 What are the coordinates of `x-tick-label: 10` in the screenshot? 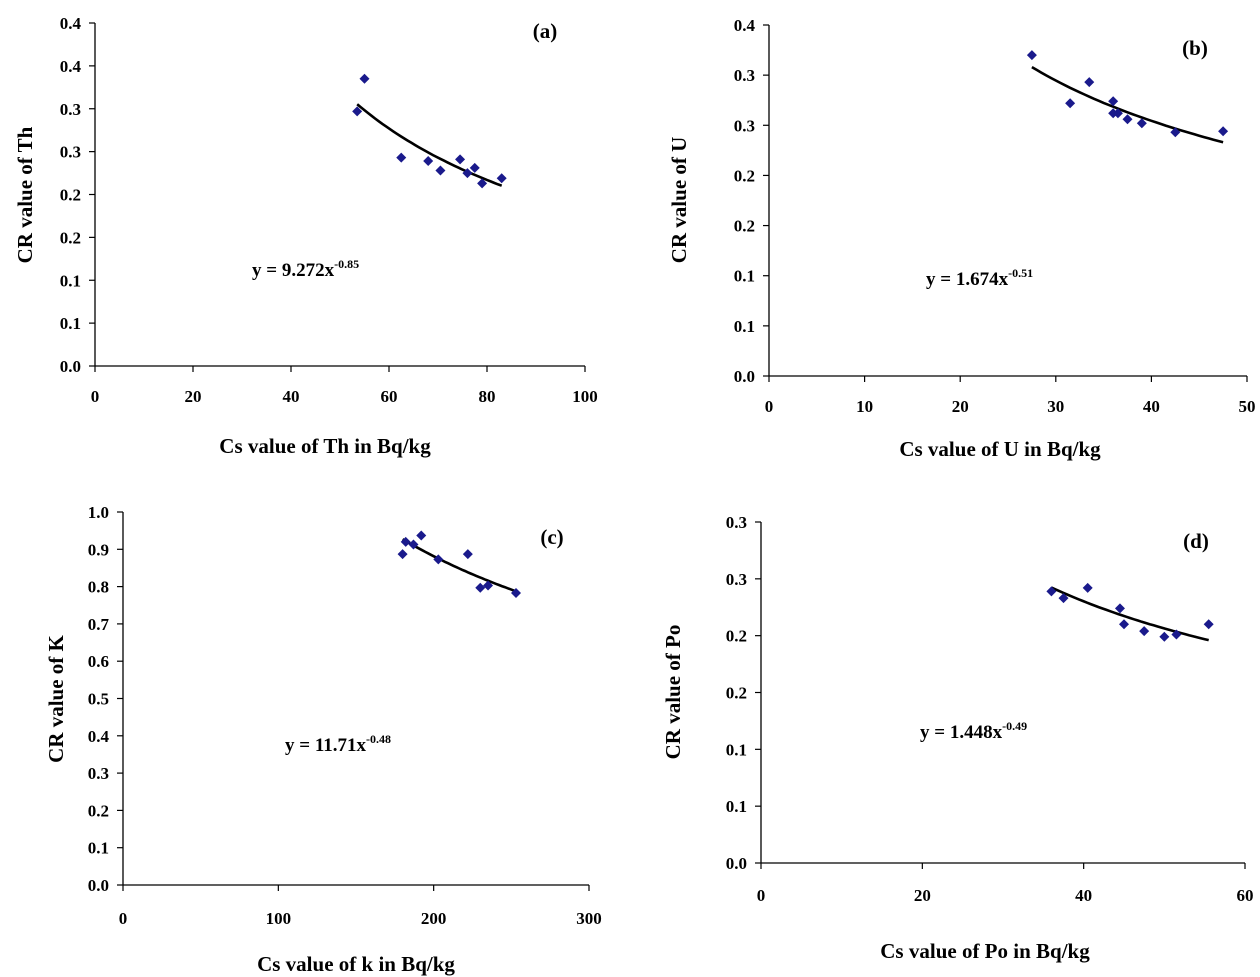 It's located at (864, 406).